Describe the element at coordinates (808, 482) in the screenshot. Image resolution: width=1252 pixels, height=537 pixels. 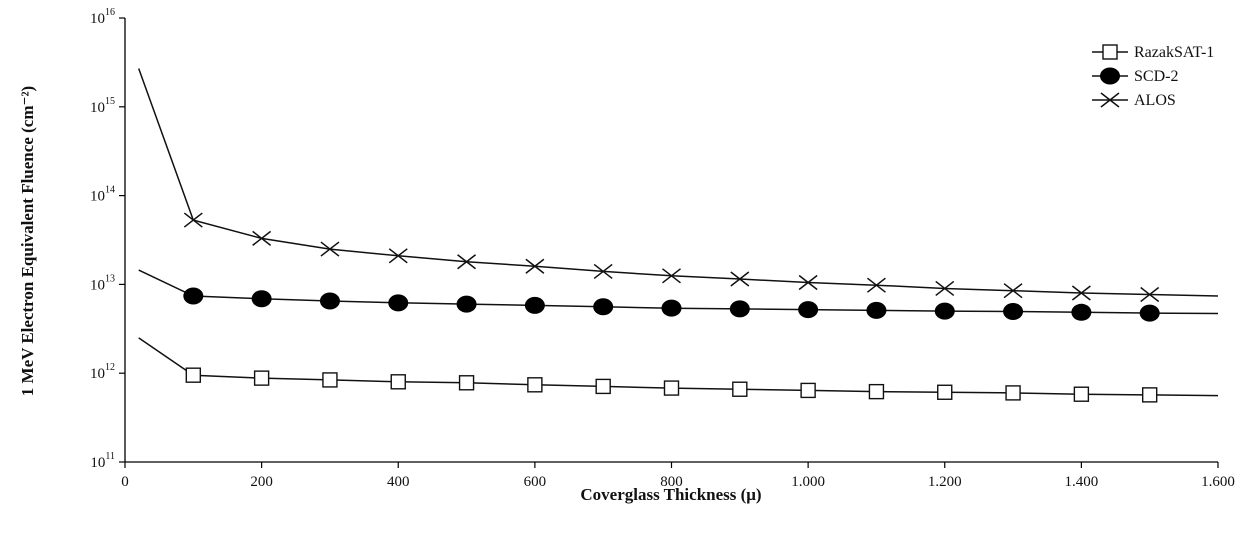
I see `x-tick-label: 1.000` at that location.